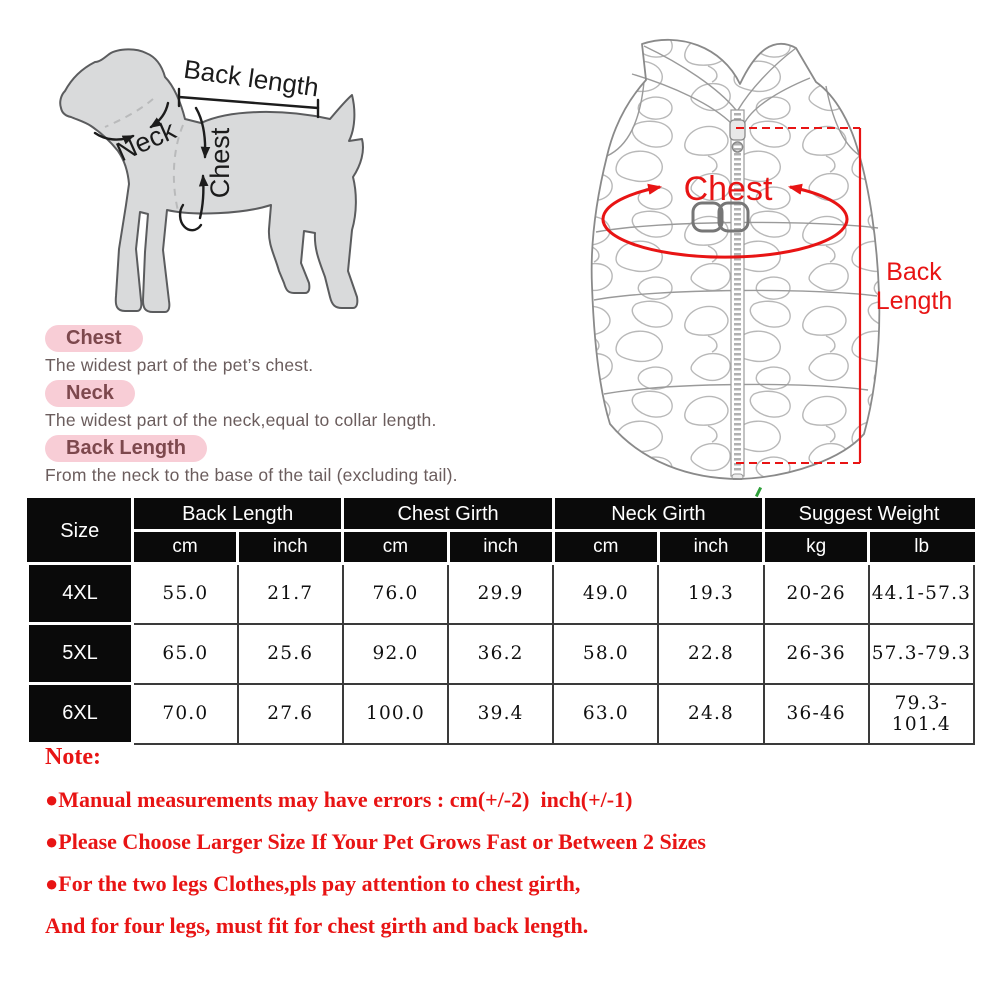 This screenshot has width=1000, height=1000. What do you see at coordinates (203, 197) in the screenshot?
I see `chest-arrow-up` at bounding box center [203, 197].